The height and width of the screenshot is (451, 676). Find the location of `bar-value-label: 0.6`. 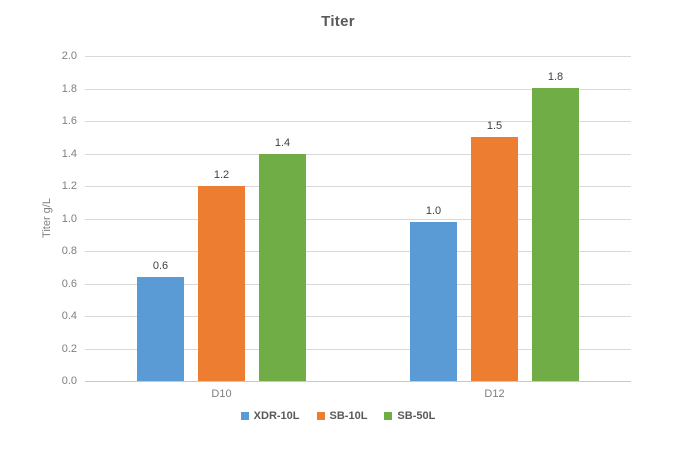

bar-value-label: 0.6 is located at coordinates (160, 266).